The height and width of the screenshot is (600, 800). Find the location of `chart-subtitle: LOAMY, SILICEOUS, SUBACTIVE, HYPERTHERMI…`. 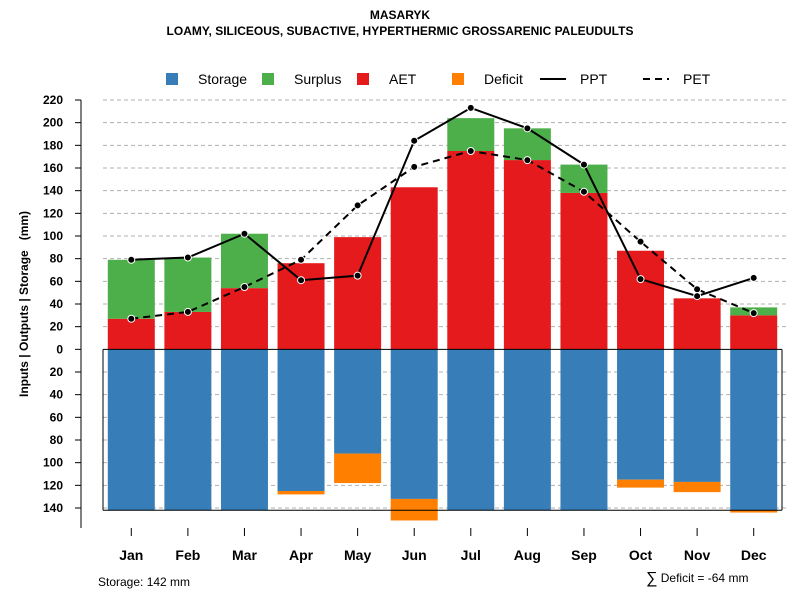

chart-subtitle: LOAMY, SILICEOUS, SUBACTIVE, HYPERTHERMI… is located at coordinates (400, 31).